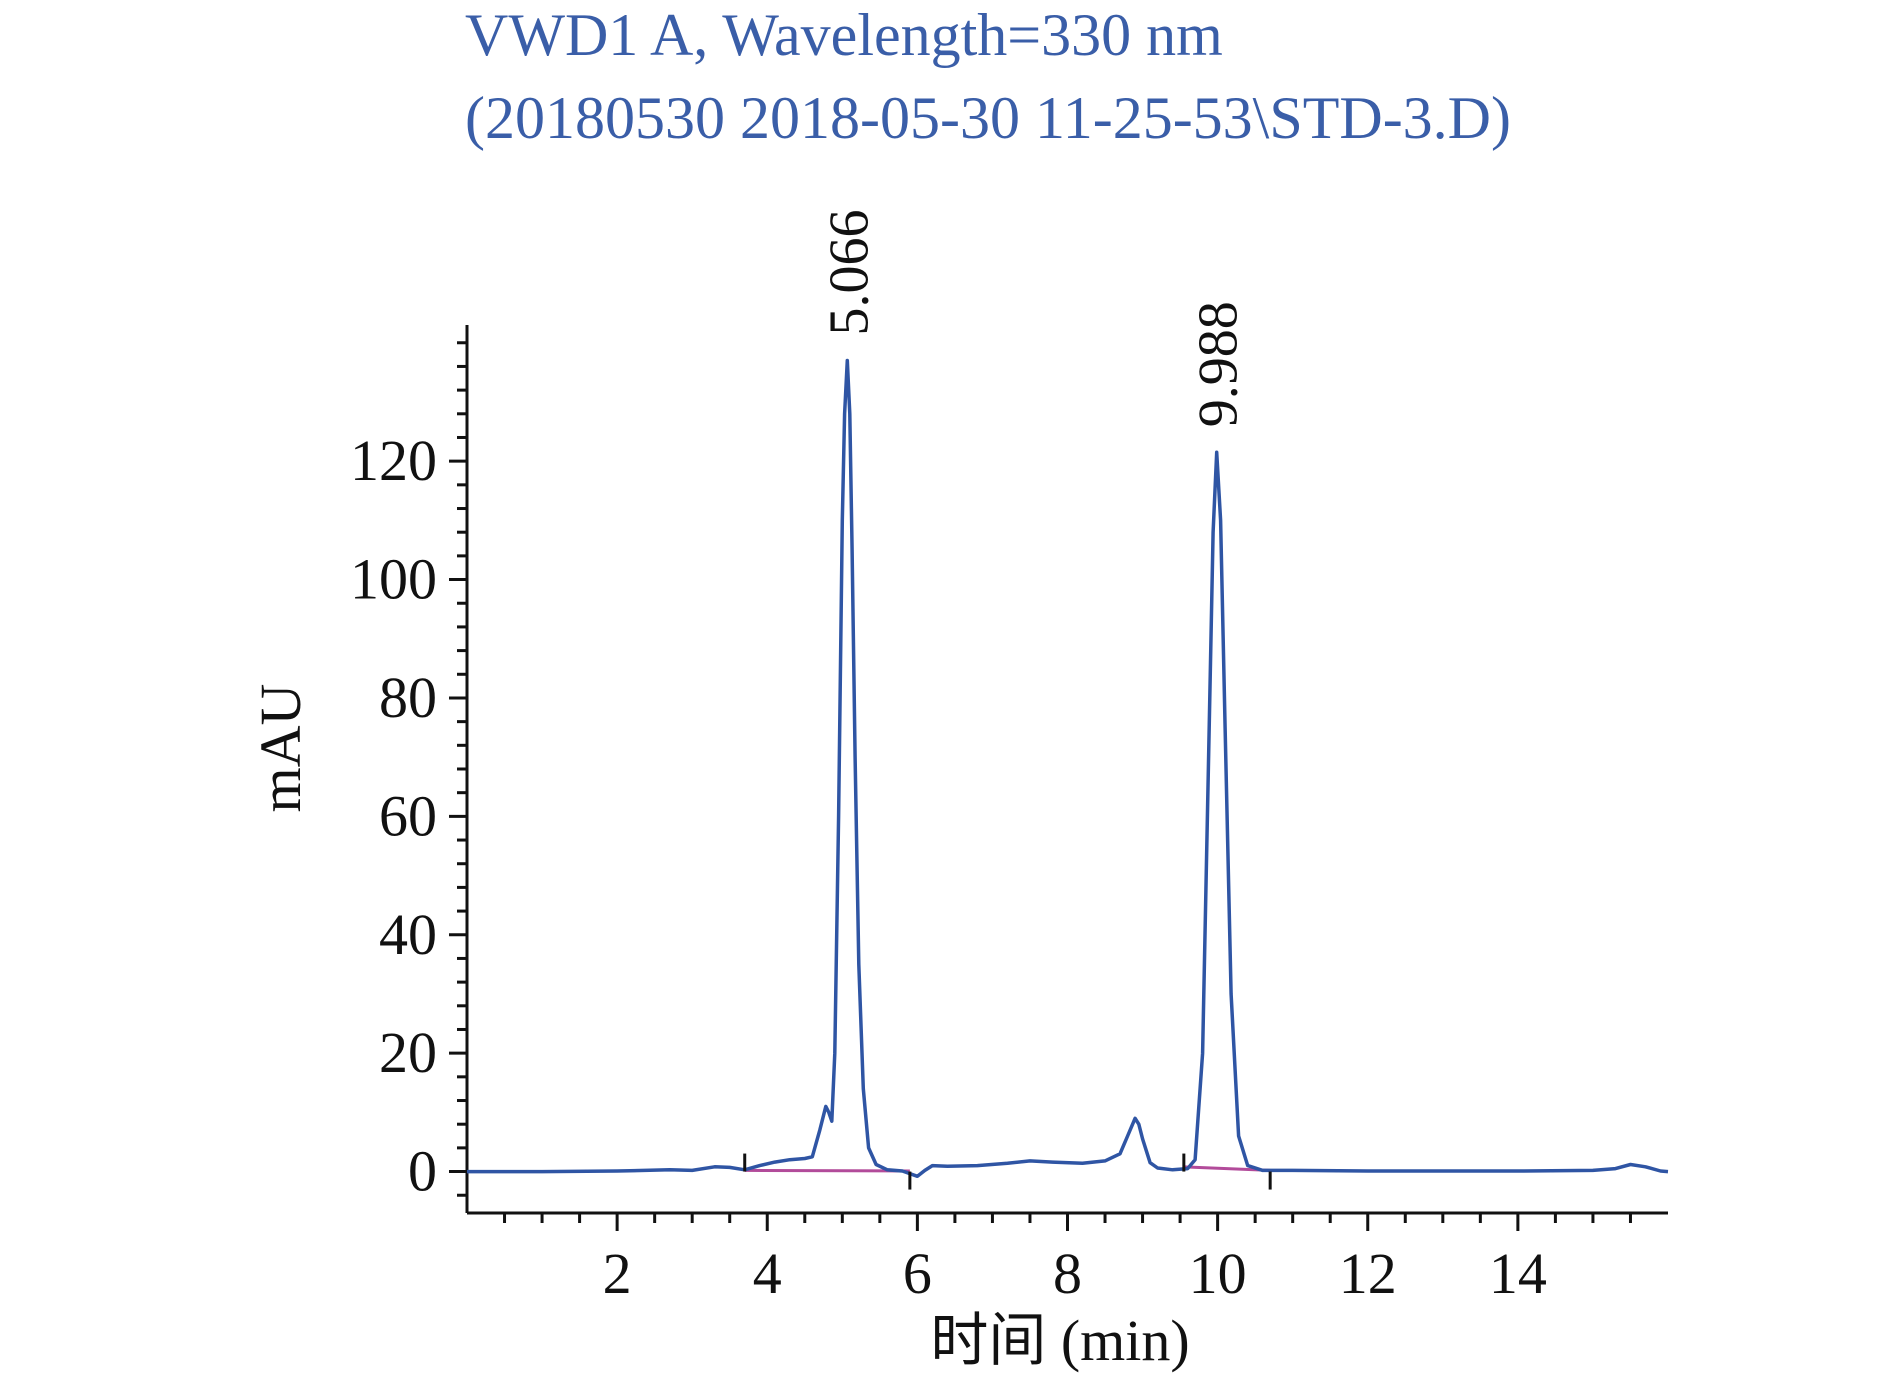  Describe the element at coordinates (1007, 1169) in the screenshot. I see `integration-baselines` at that location.